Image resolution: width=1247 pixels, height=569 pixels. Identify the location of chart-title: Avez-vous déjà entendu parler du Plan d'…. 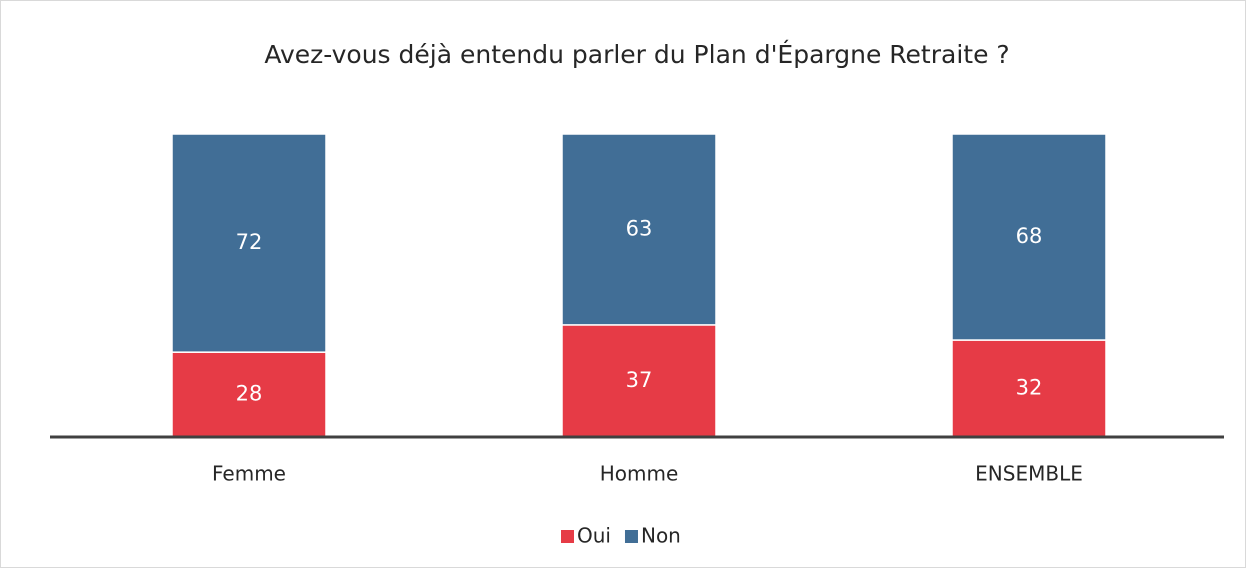
(636, 54).